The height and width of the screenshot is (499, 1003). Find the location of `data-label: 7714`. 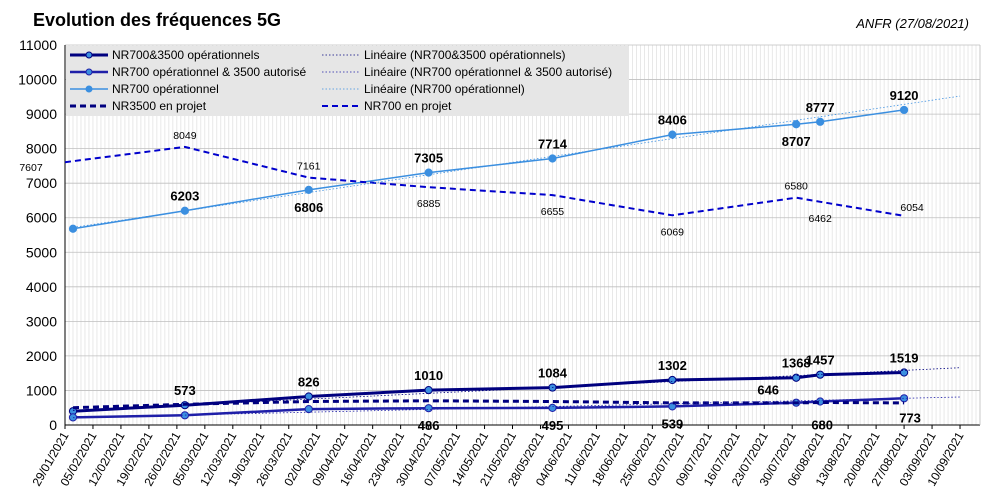

data-label: 7714 is located at coordinates (553, 144).